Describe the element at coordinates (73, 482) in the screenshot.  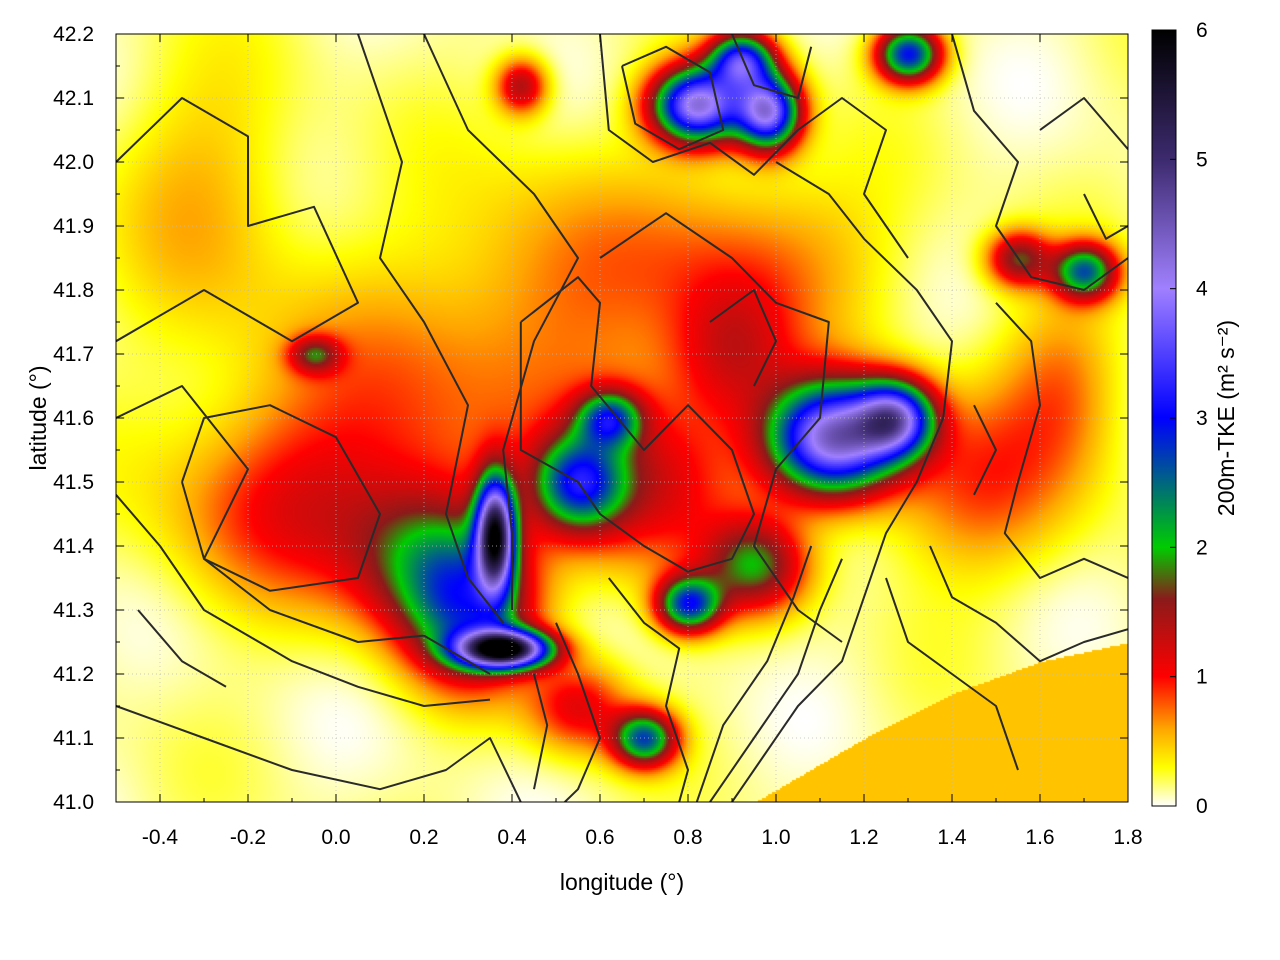
I see `y-tick-label: 41.5` at that location.